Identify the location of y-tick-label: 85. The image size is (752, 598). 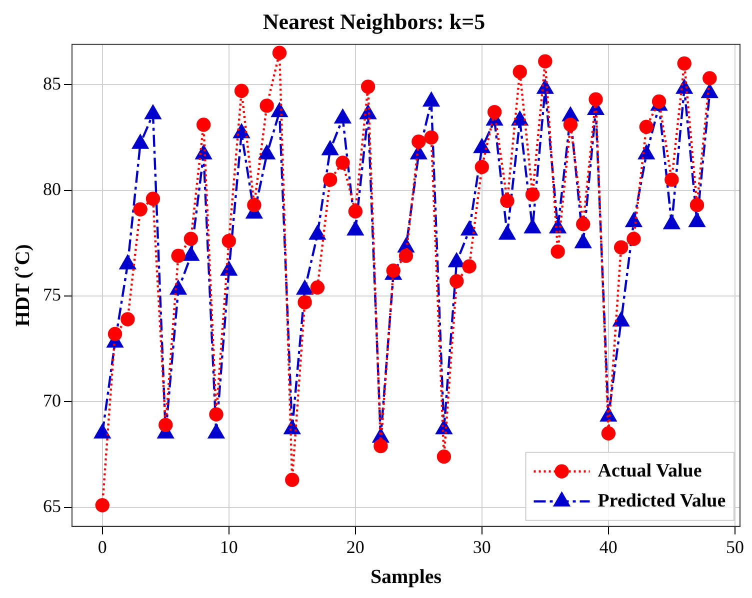
(52, 83).